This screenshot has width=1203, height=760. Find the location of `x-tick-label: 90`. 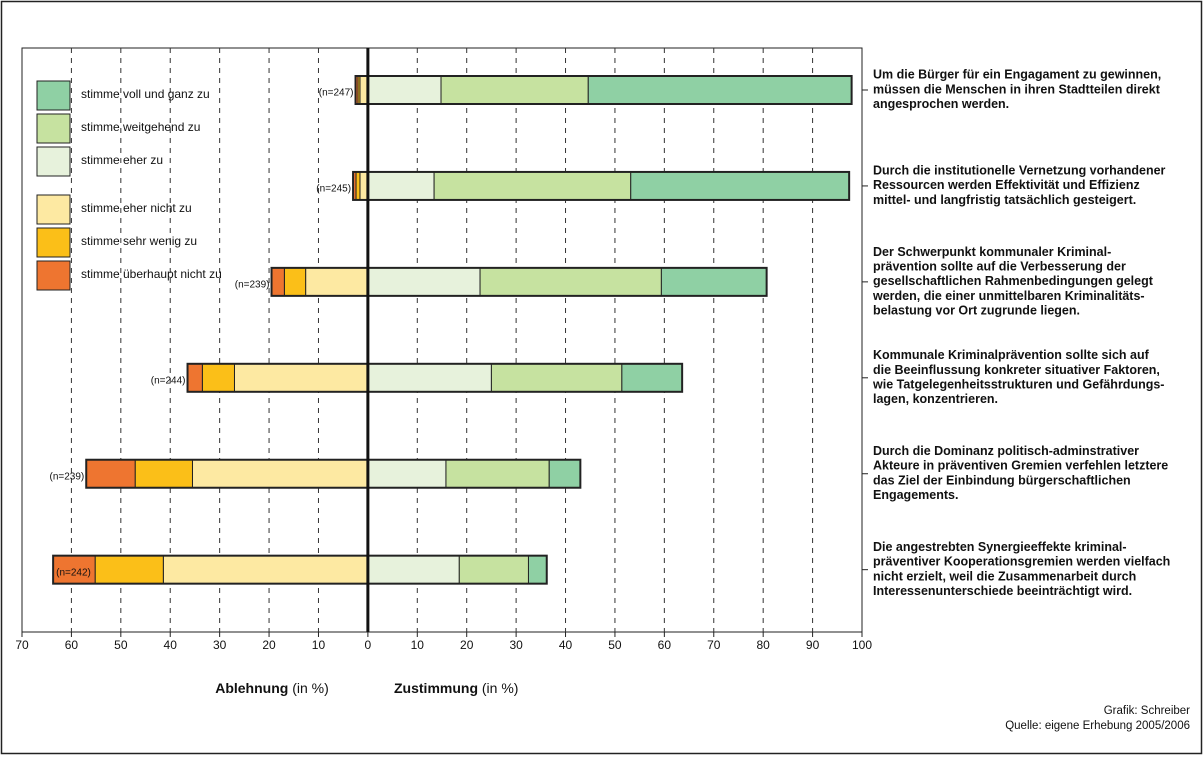

x-tick-label: 90 is located at coordinates (813, 645).